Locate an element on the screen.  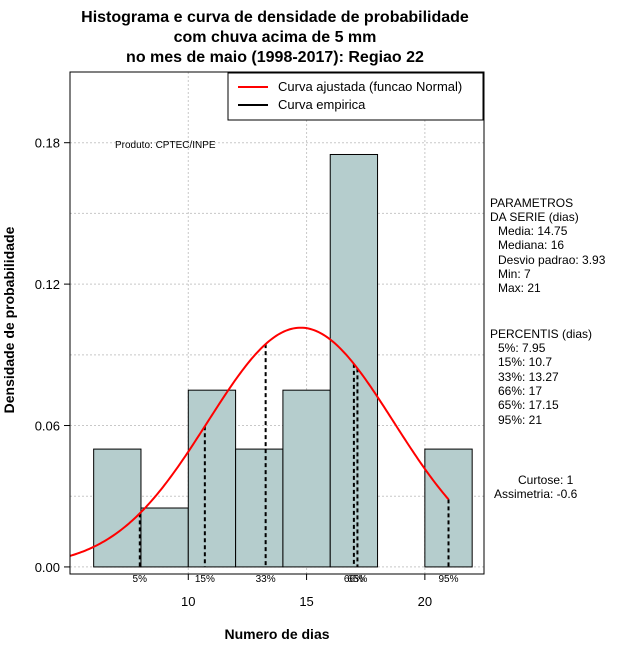
percentile-5: 5%: 7.95 is located at coordinates (522, 348).